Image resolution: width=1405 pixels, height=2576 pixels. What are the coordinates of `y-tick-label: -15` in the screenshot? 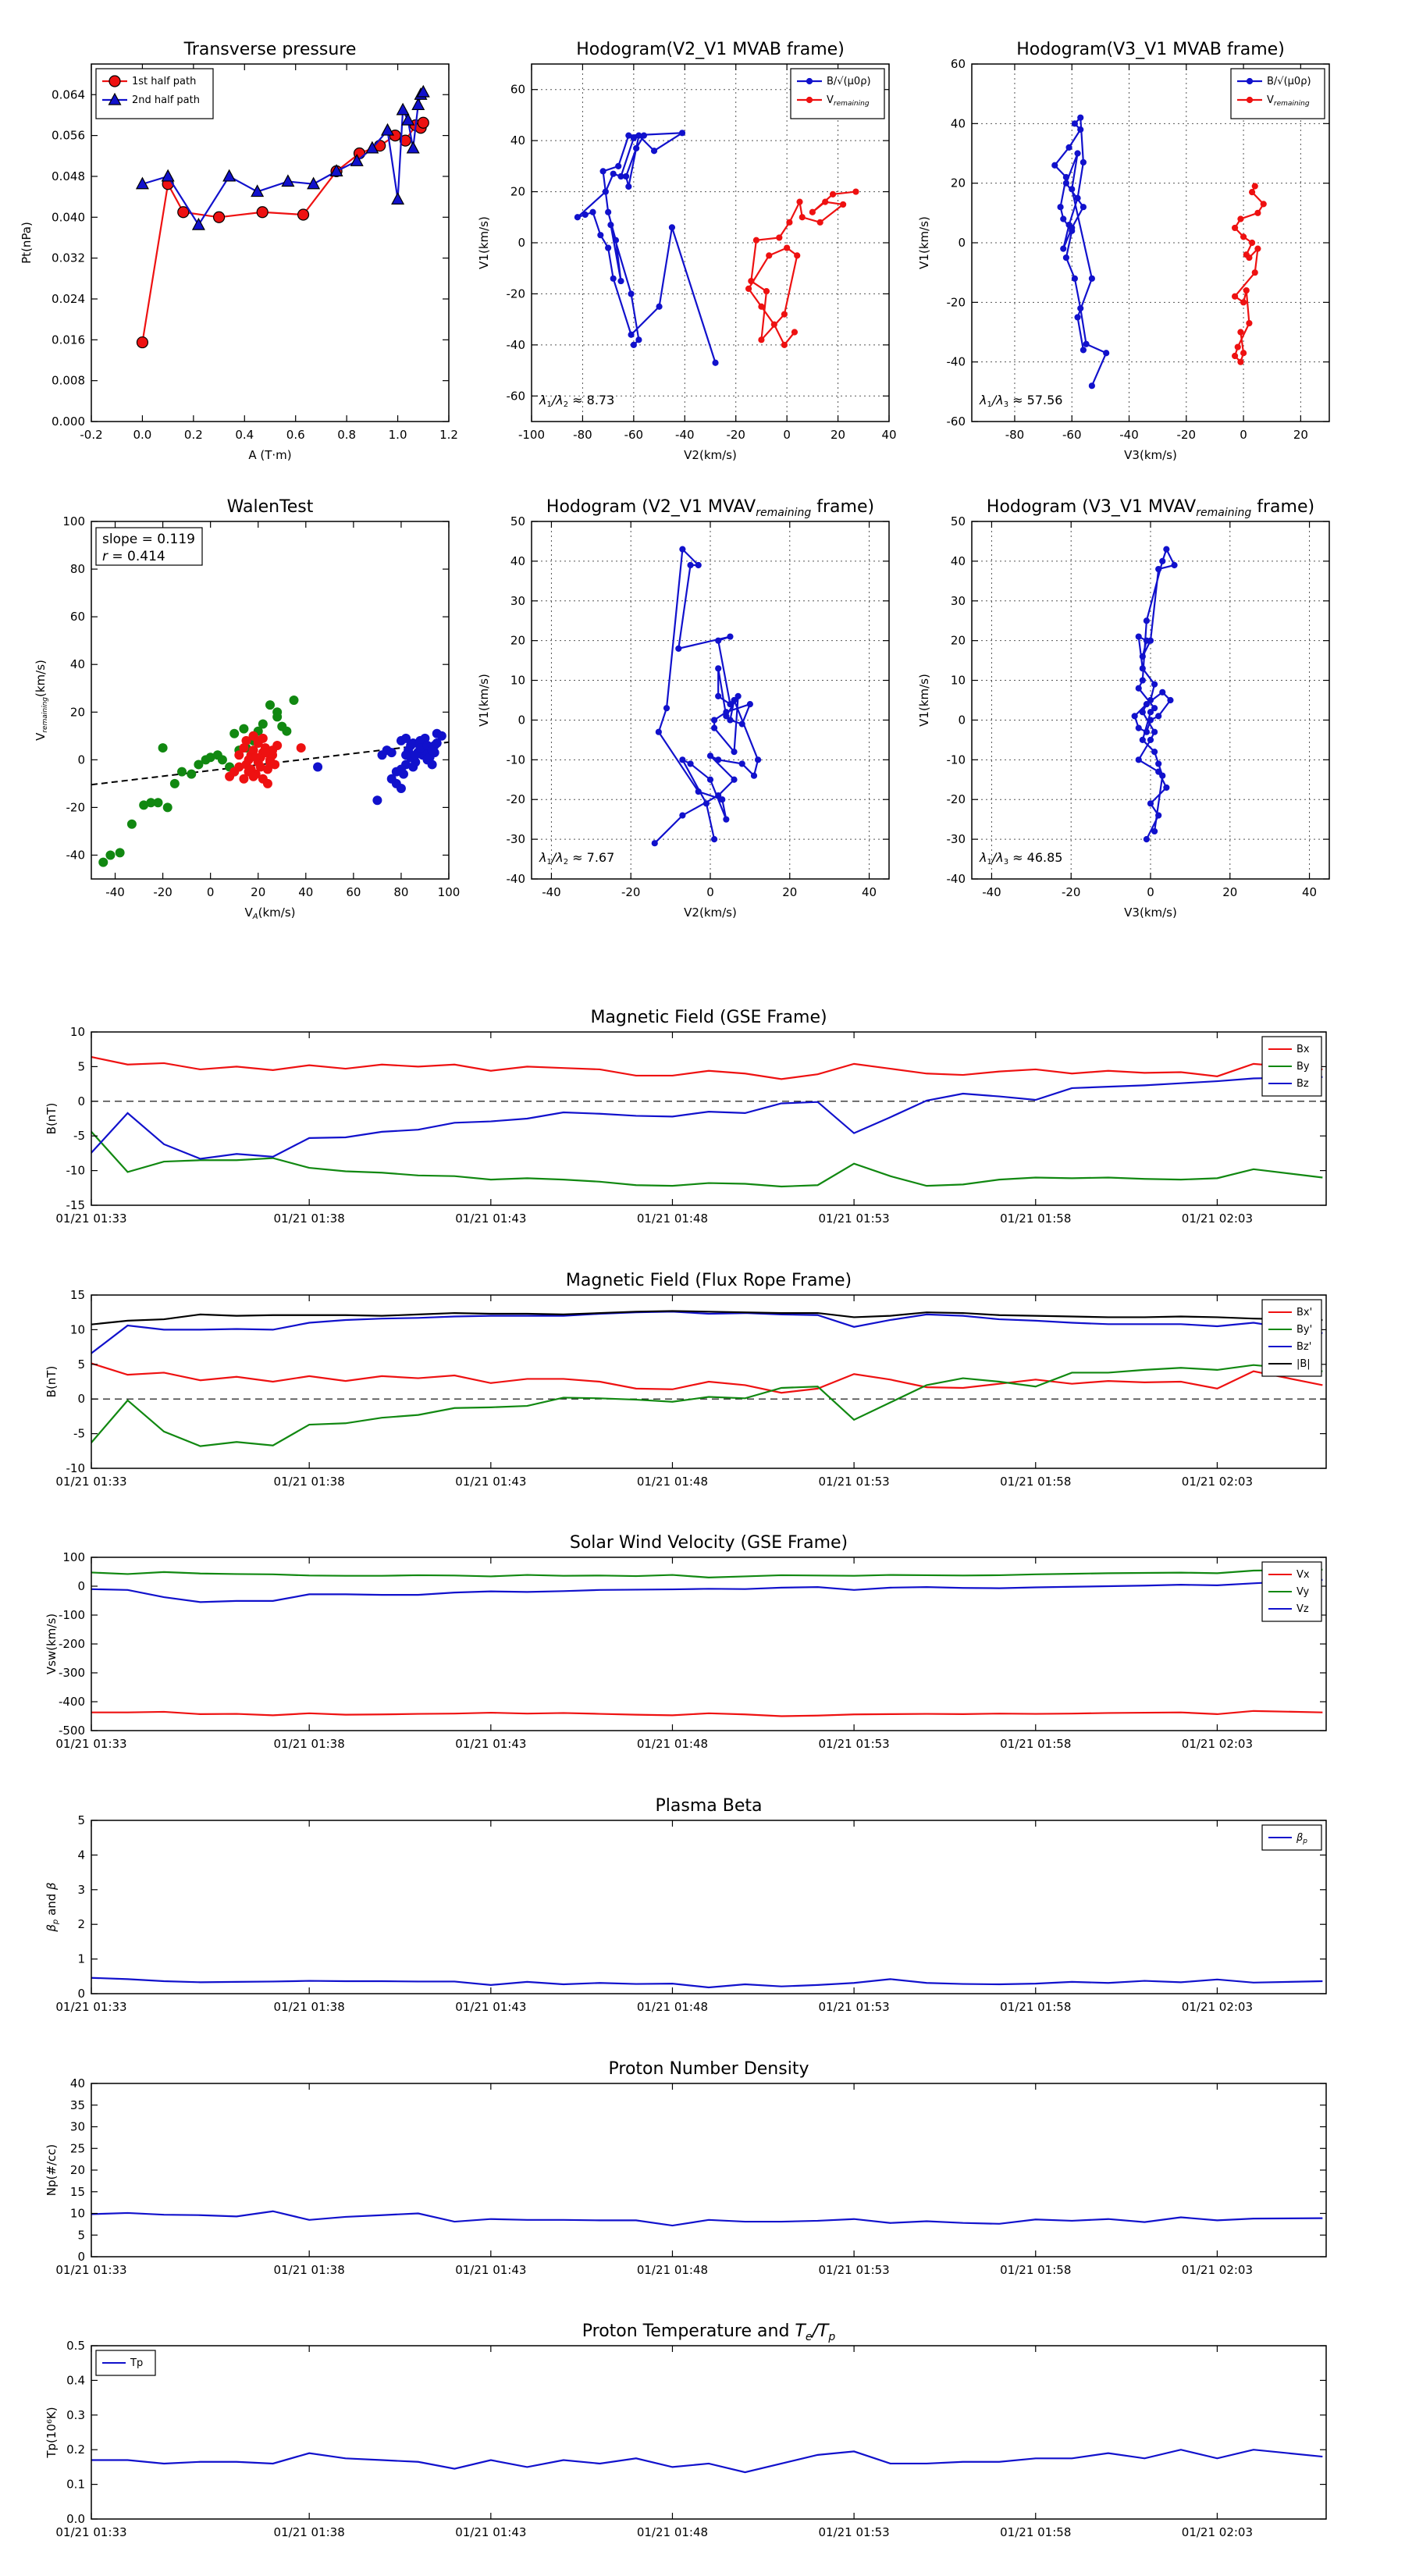 It's located at (76, 1205).